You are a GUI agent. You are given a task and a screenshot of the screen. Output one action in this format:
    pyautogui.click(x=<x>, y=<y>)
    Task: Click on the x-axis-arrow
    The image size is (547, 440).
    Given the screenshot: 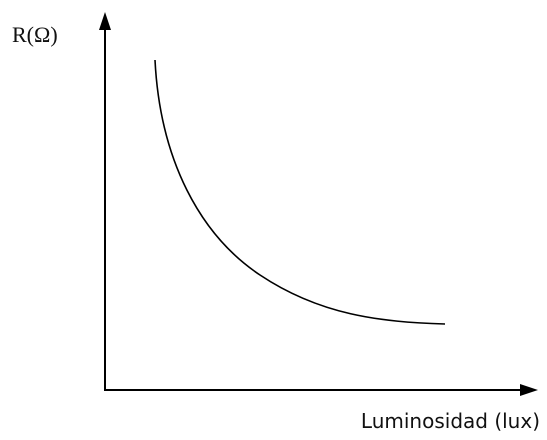 What is the action you would take?
    pyautogui.click(x=529, y=390)
    